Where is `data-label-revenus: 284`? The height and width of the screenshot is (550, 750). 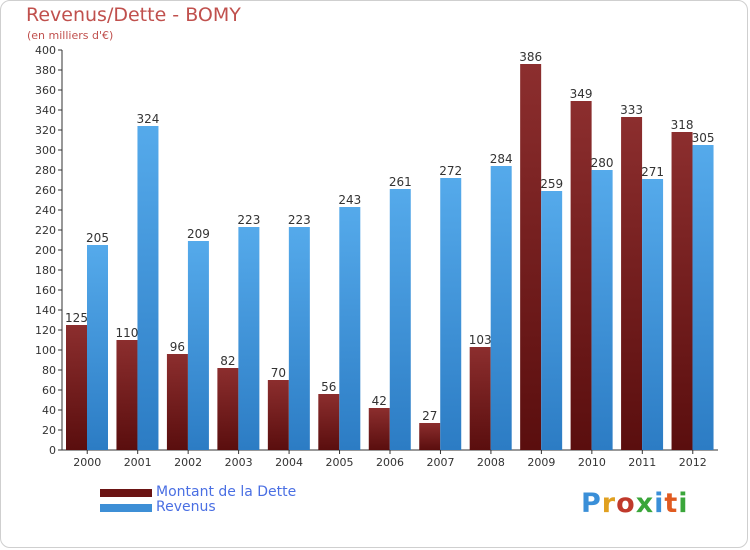 data-label-revenus: 284 is located at coordinates (501, 159).